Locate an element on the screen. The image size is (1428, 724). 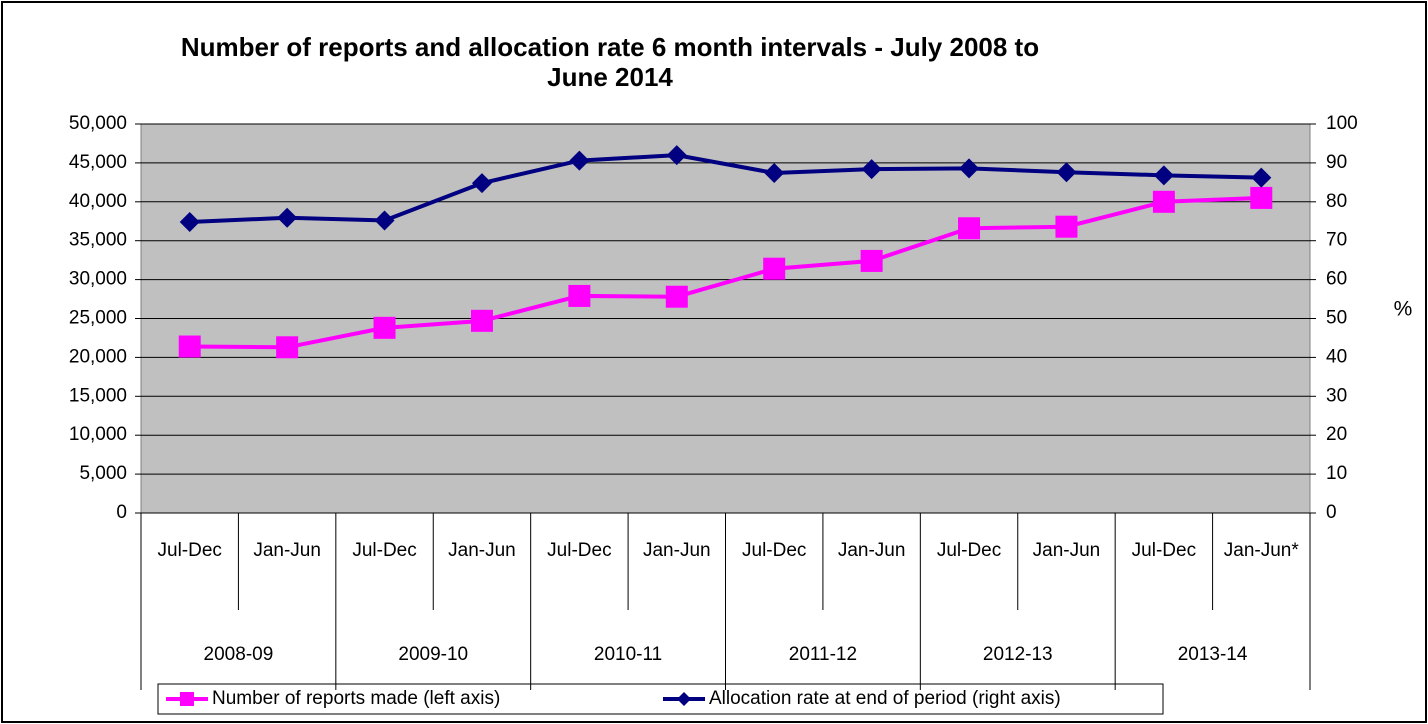
y-tick-label: 40,000 is located at coordinates (98, 201).